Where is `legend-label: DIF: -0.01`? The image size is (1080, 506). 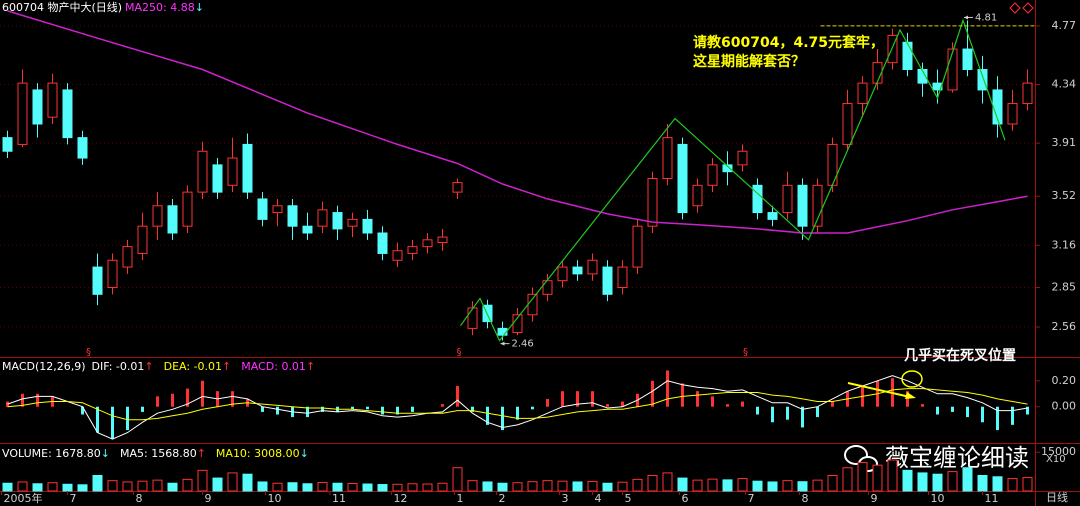
legend-label: DIF: -0.01 is located at coordinates (118, 366).